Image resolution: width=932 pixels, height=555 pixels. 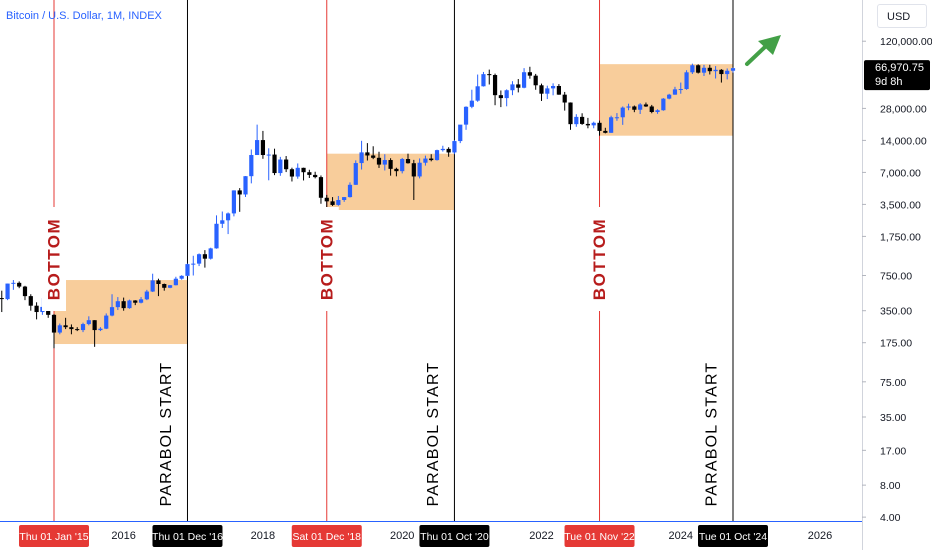 I want to click on date-badge-label: Thu 01 Dec '16, so click(x=187, y=537).